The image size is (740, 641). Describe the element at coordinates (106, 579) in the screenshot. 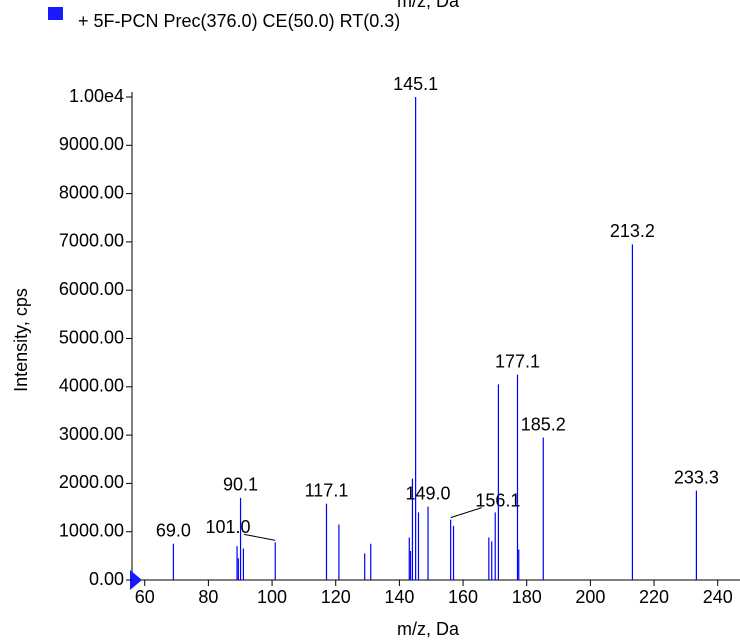

I see `y-tick-label: 0.00` at that location.